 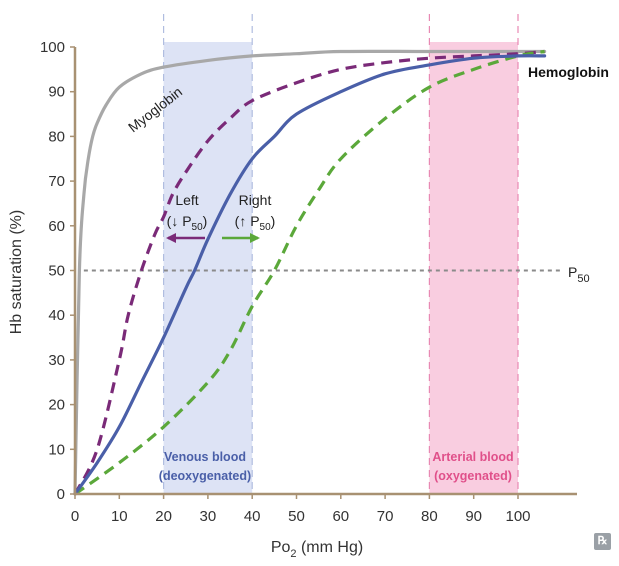 What do you see at coordinates (52, 47) in the screenshot?
I see `y-tick-label: 100` at bounding box center [52, 47].